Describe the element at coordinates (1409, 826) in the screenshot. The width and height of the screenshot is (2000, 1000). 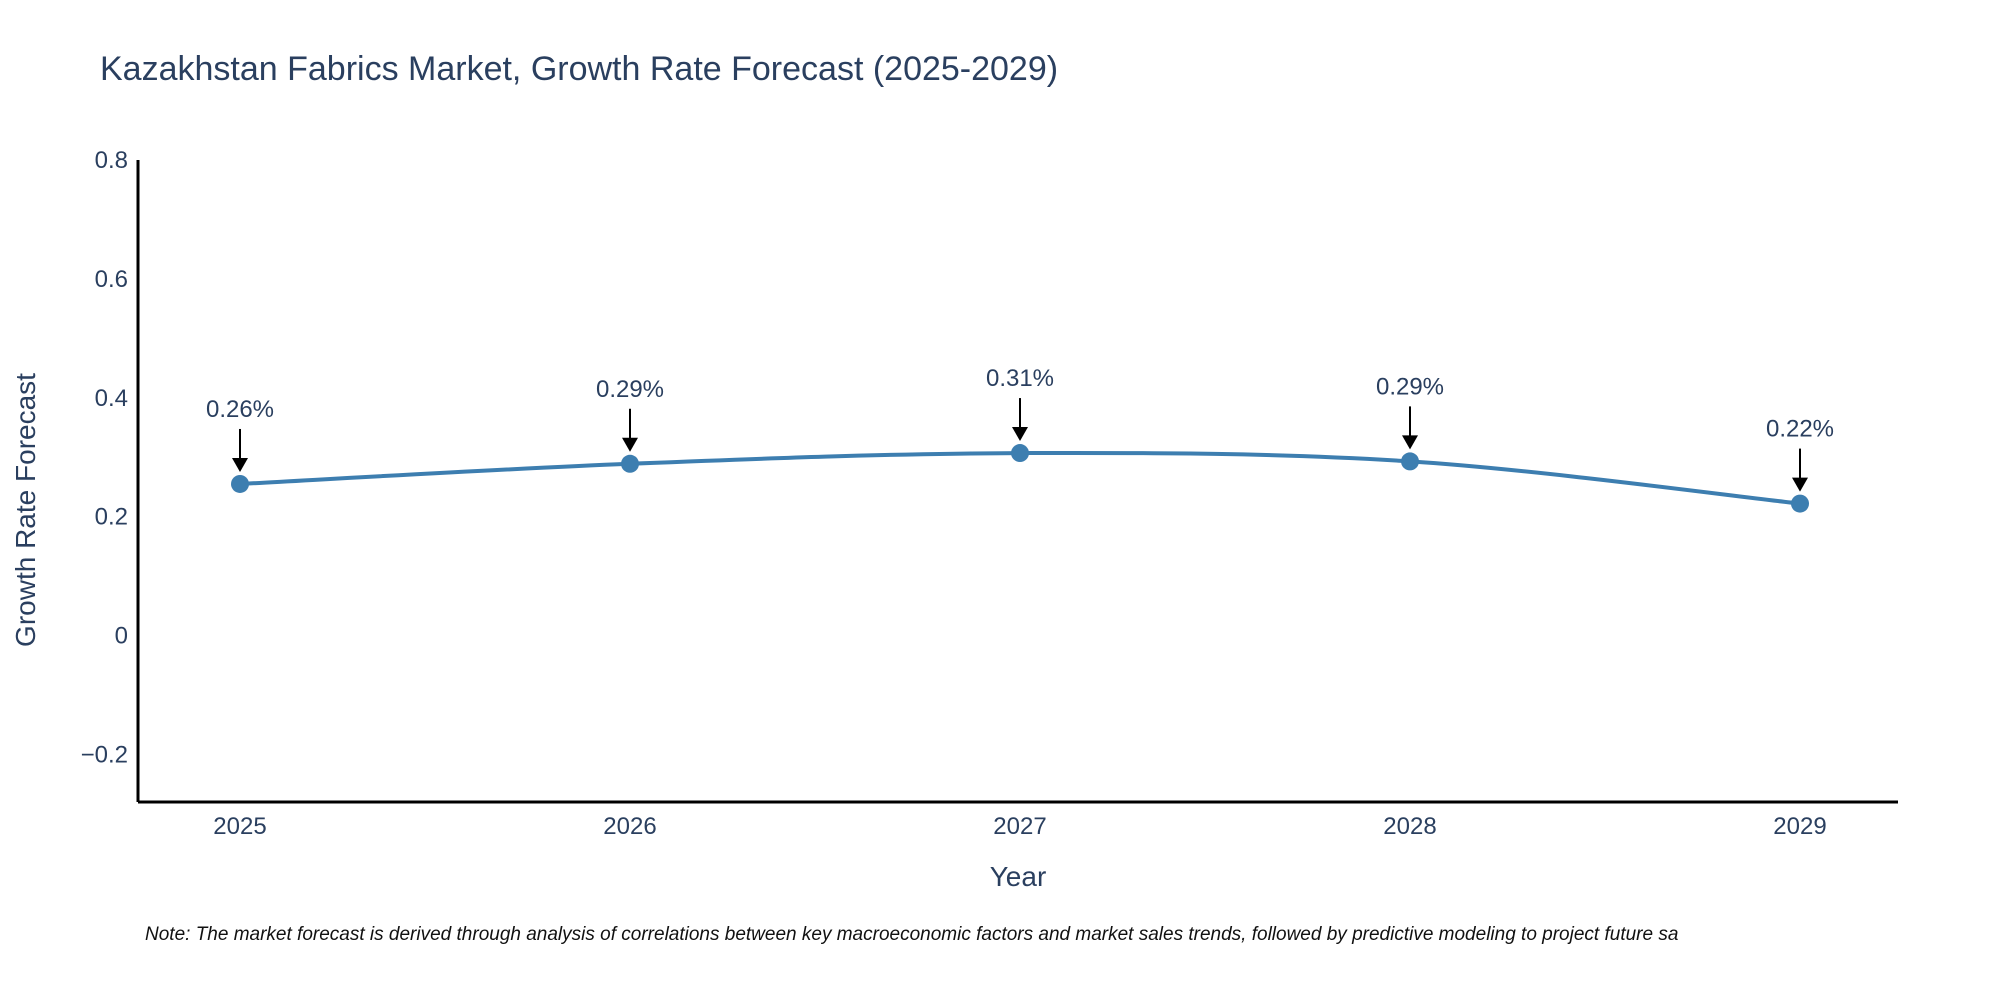
I see `x-tick-label: 2028` at that location.